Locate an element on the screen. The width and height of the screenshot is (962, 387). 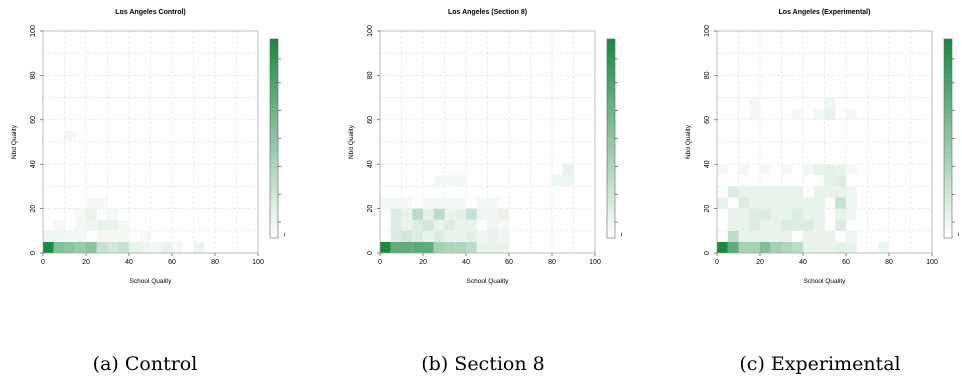
y-tick-label: 0 is located at coordinates (370, 253).